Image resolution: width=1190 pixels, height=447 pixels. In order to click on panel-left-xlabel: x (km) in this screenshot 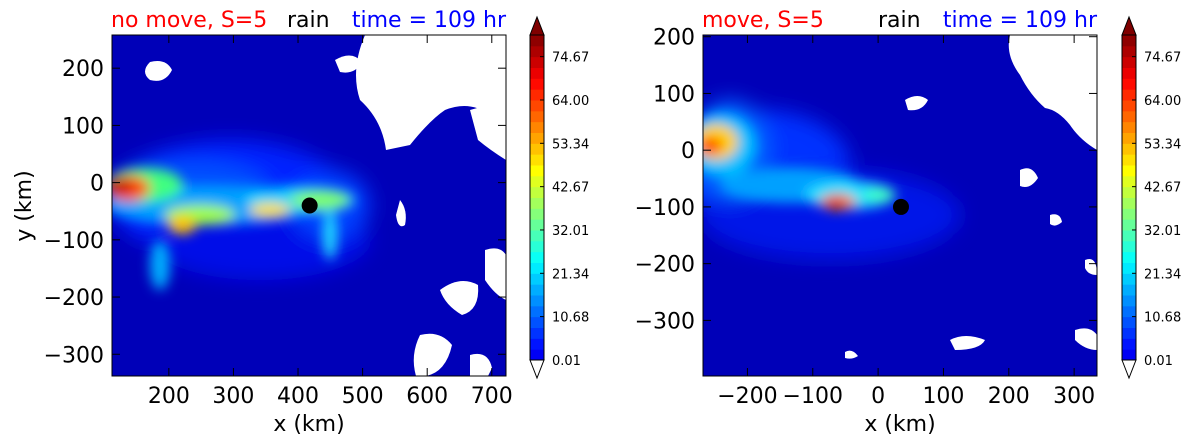, I will do `click(308, 424)`.